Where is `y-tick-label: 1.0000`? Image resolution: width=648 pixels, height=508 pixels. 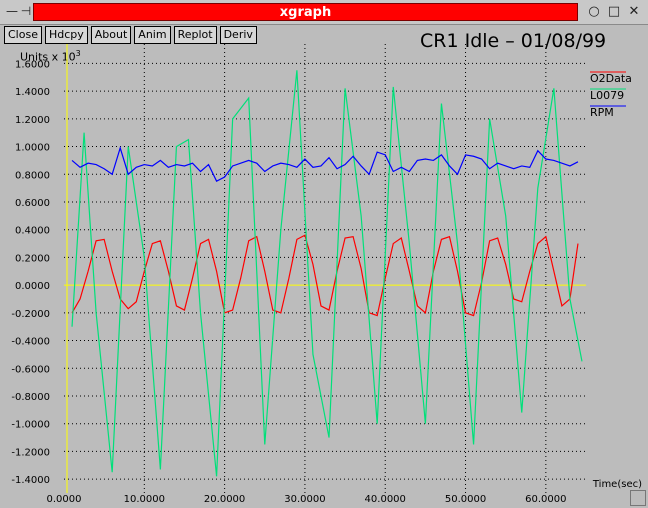
y-tick-label: 1.0000 is located at coordinates (32, 148).